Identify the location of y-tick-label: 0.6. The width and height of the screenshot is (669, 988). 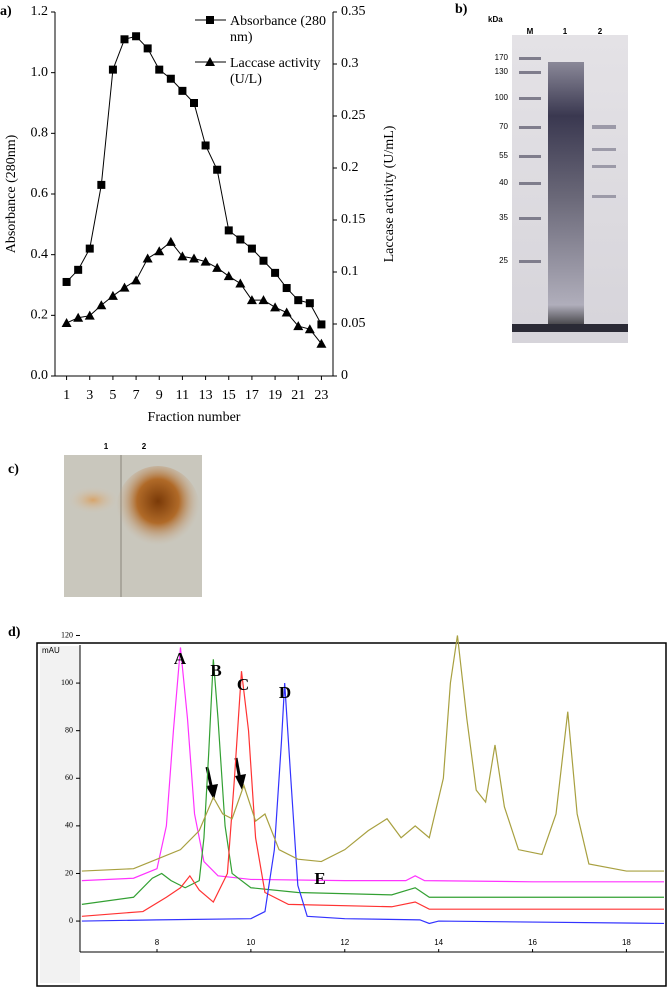
(40, 193).